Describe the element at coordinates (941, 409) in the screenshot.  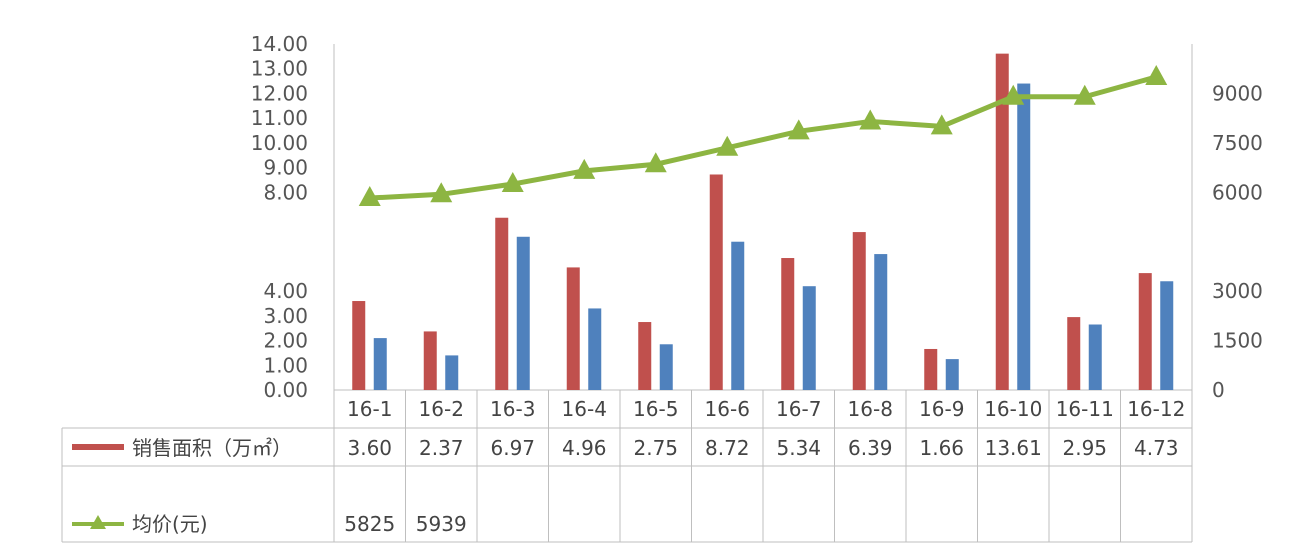
I see `table-category-label: 16-9` at that location.